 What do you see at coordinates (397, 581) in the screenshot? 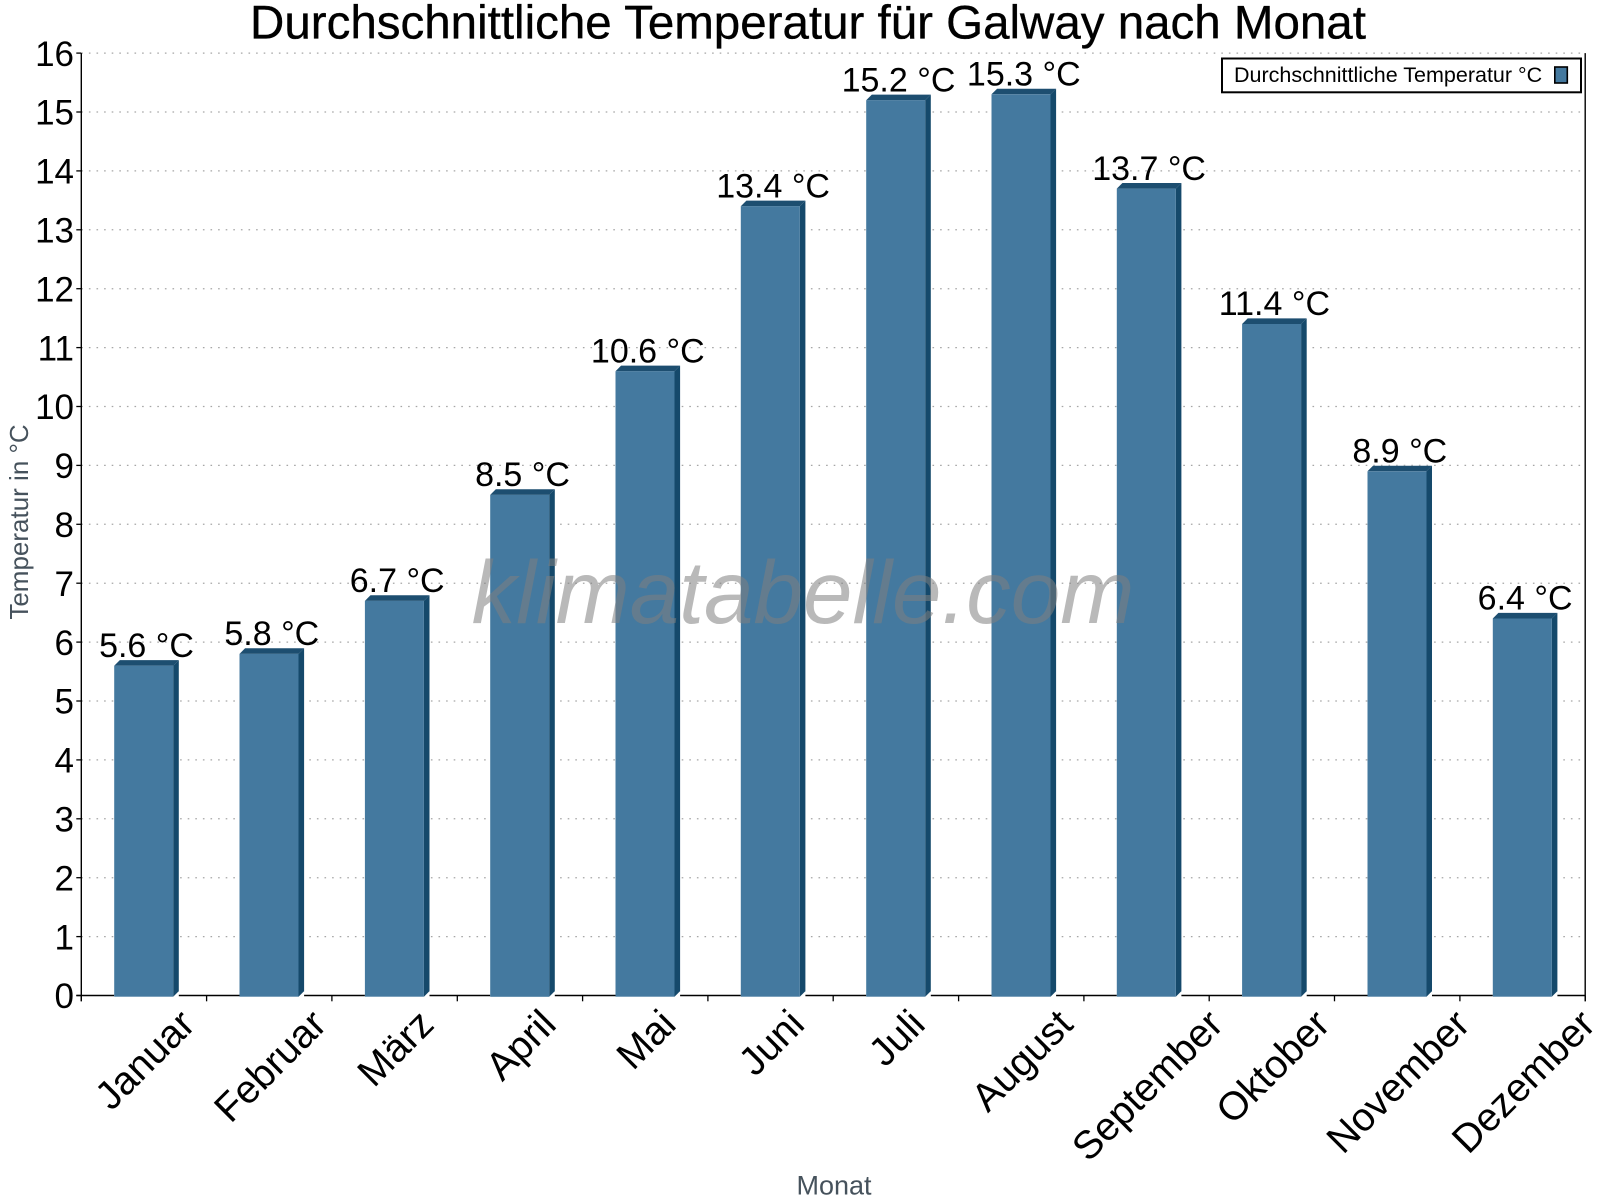
I see `svg-text: 6.7 °C` at bounding box center [397, 581].